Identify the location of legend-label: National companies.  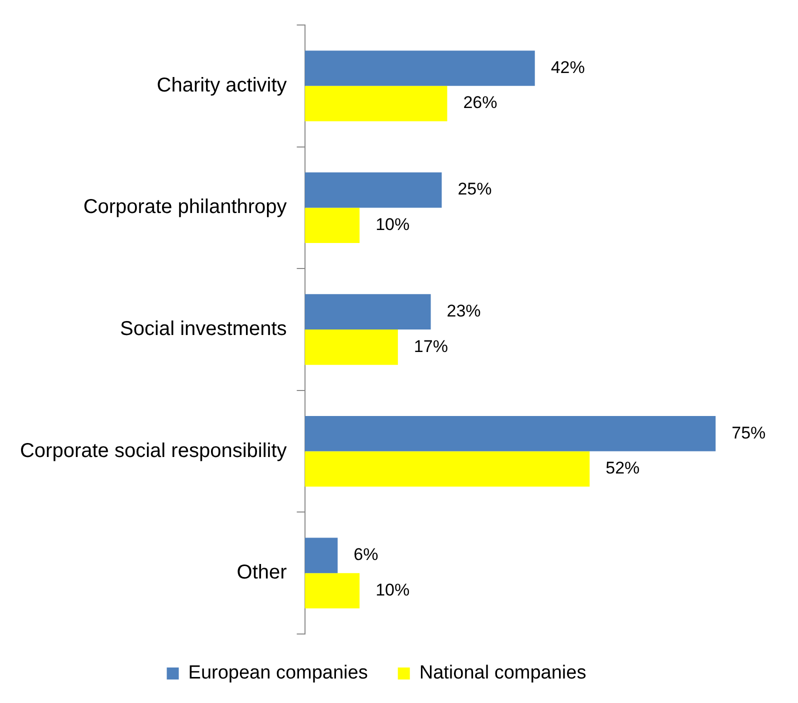
(502, 673).